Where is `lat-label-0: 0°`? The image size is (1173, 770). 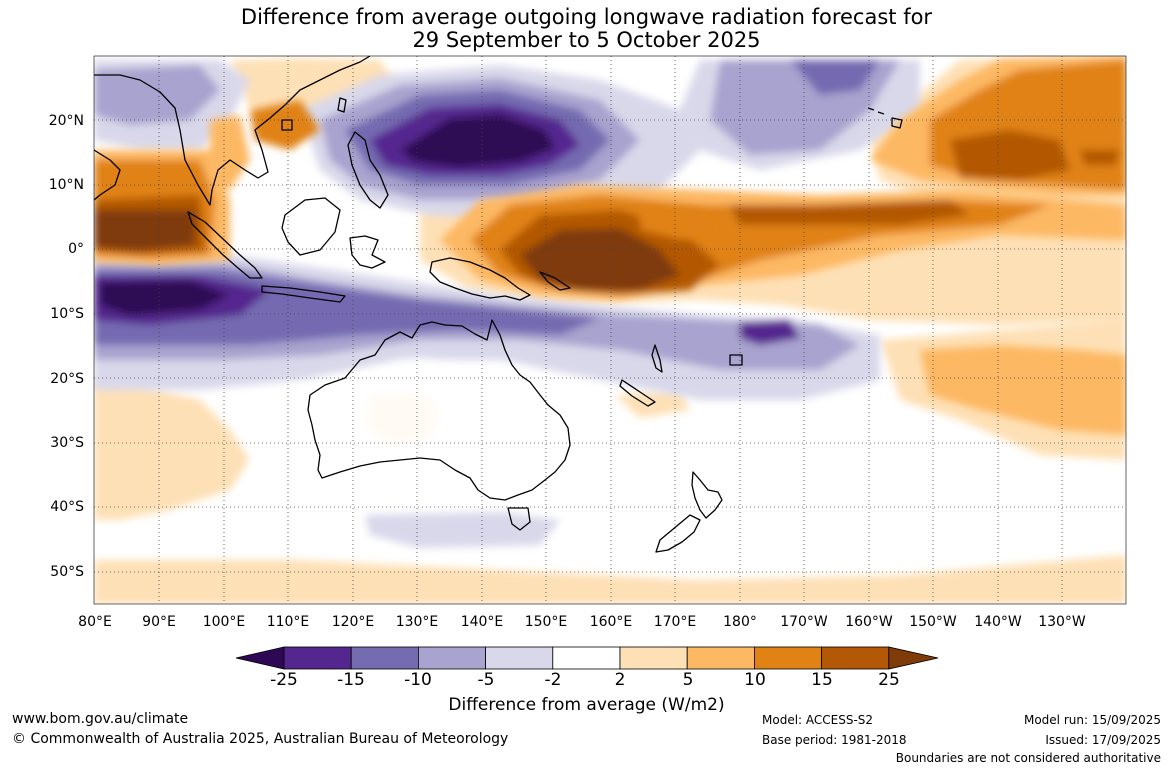
lat-label-0: 0° is located at coordinates (76, 249).